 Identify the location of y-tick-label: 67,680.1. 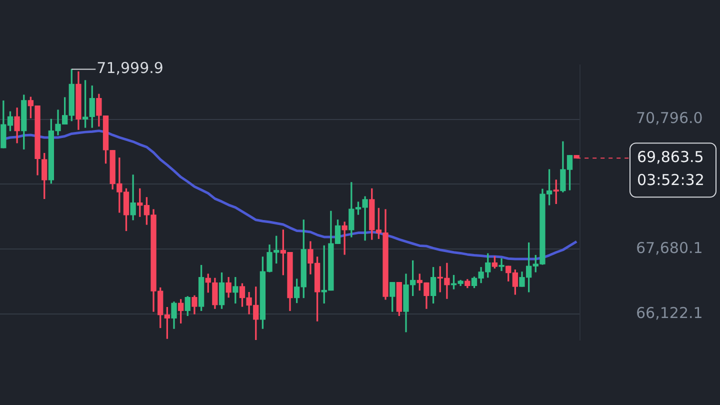
(669, 247).